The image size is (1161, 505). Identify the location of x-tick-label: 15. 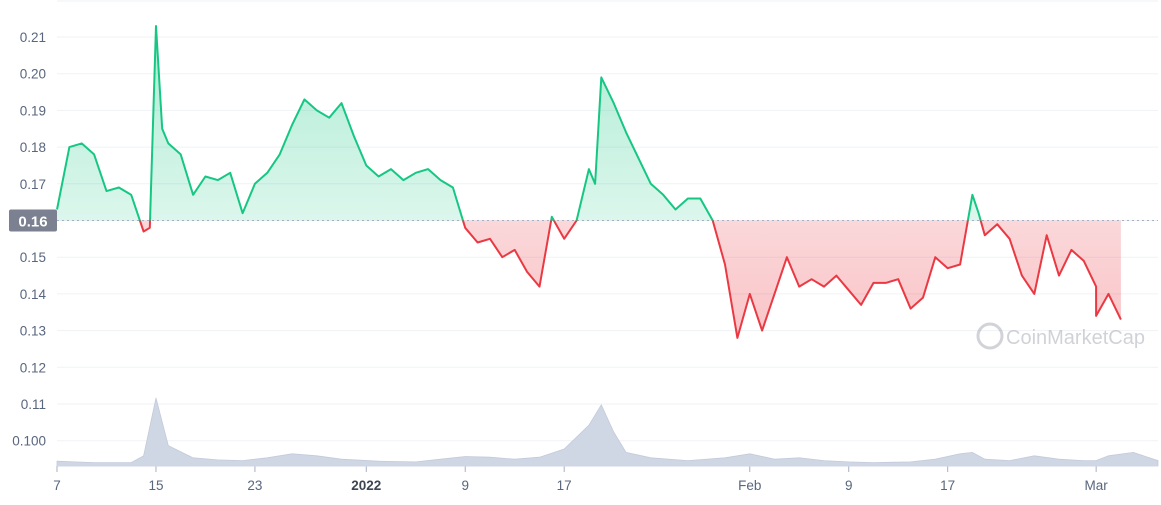
(155, 485).